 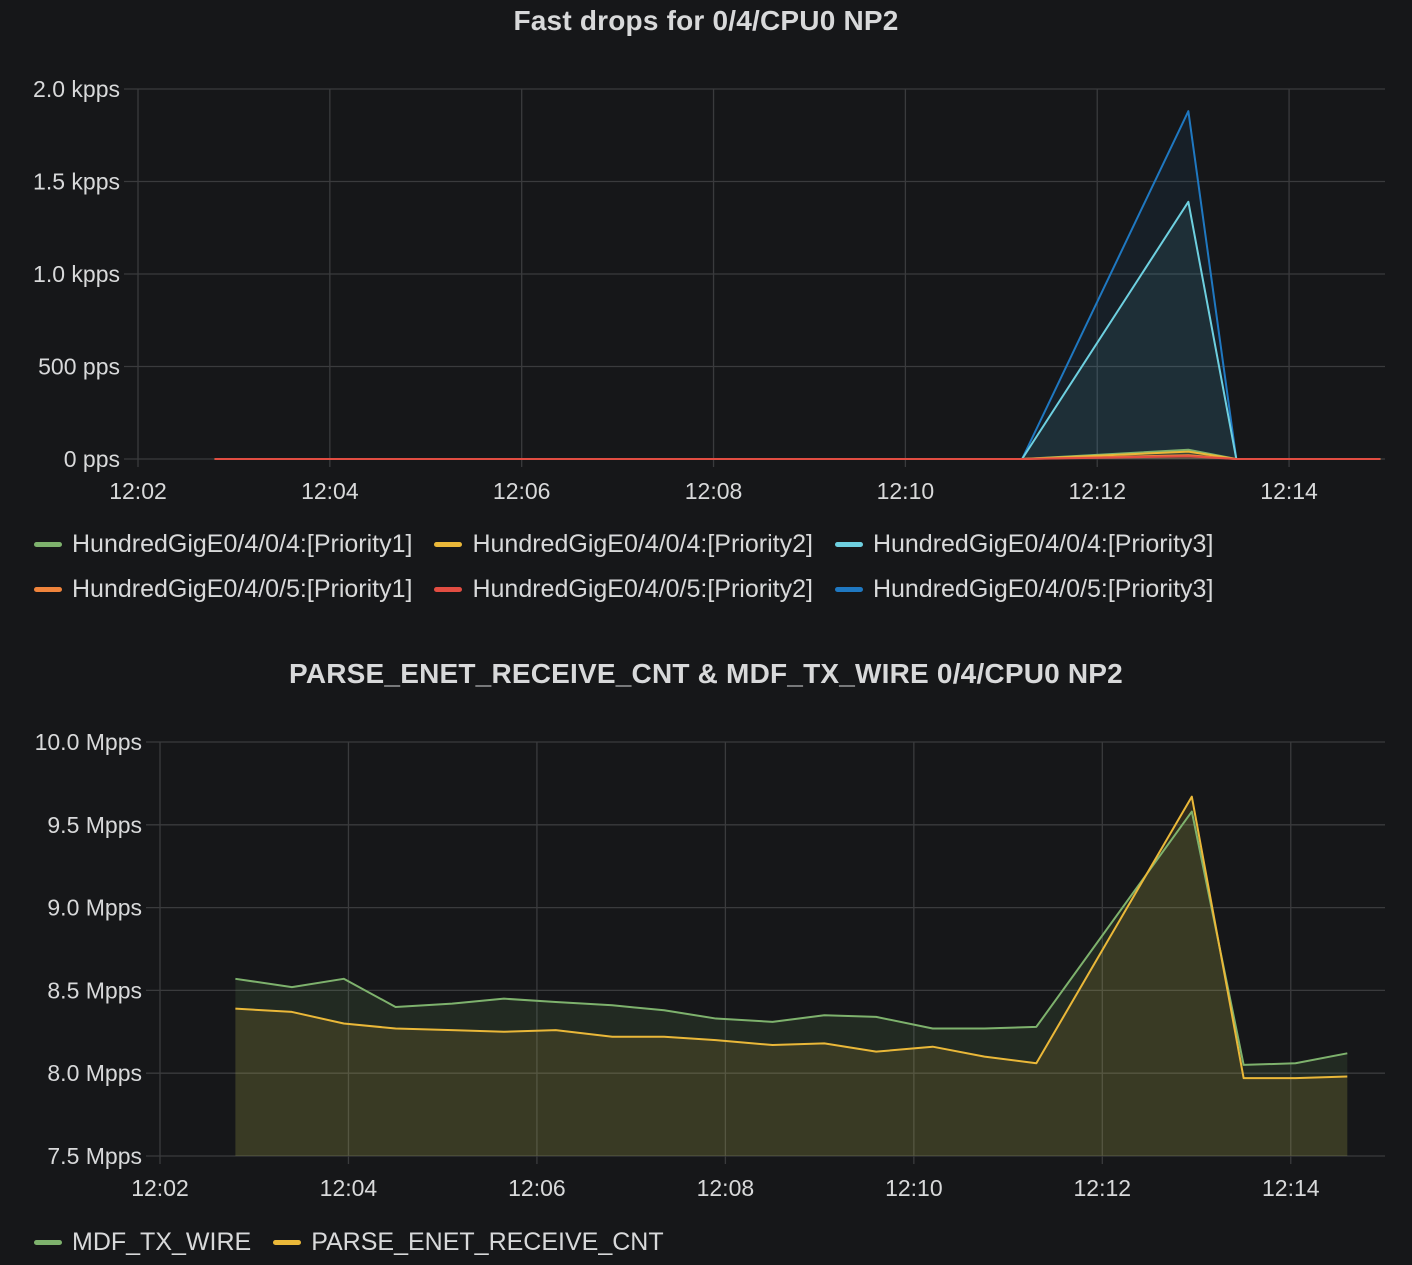 I want to click on legend-item: HundredGigE0/4/0/4:[Priority3], so click(x=1024, y=544).